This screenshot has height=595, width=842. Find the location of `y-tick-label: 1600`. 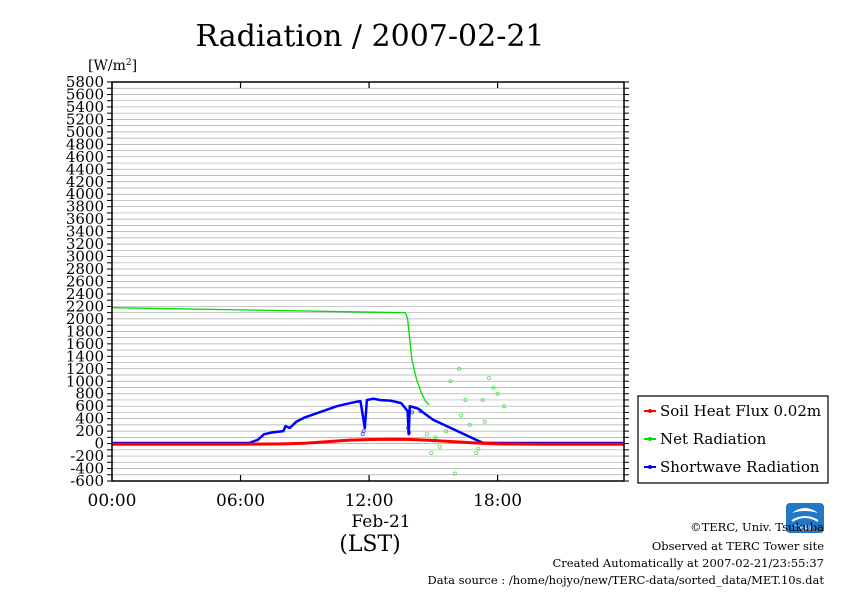

y-tick-label: 1600 is located at coordinates (85, 344).